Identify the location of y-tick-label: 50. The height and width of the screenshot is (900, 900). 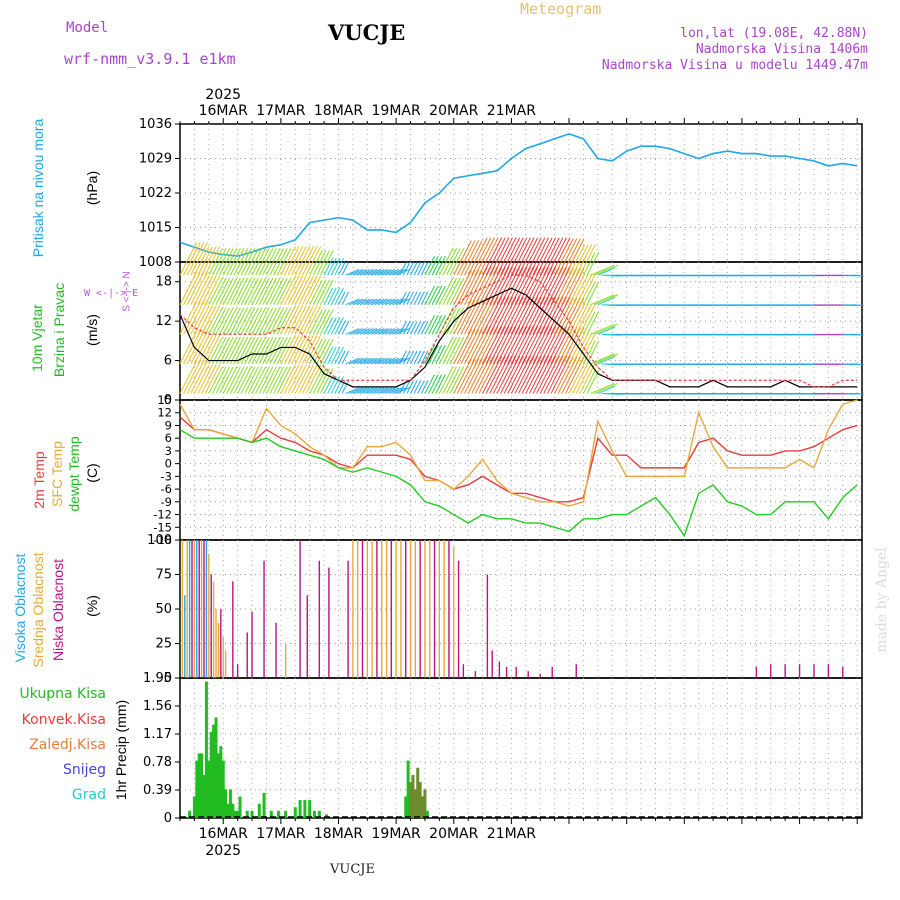
(163, 609).